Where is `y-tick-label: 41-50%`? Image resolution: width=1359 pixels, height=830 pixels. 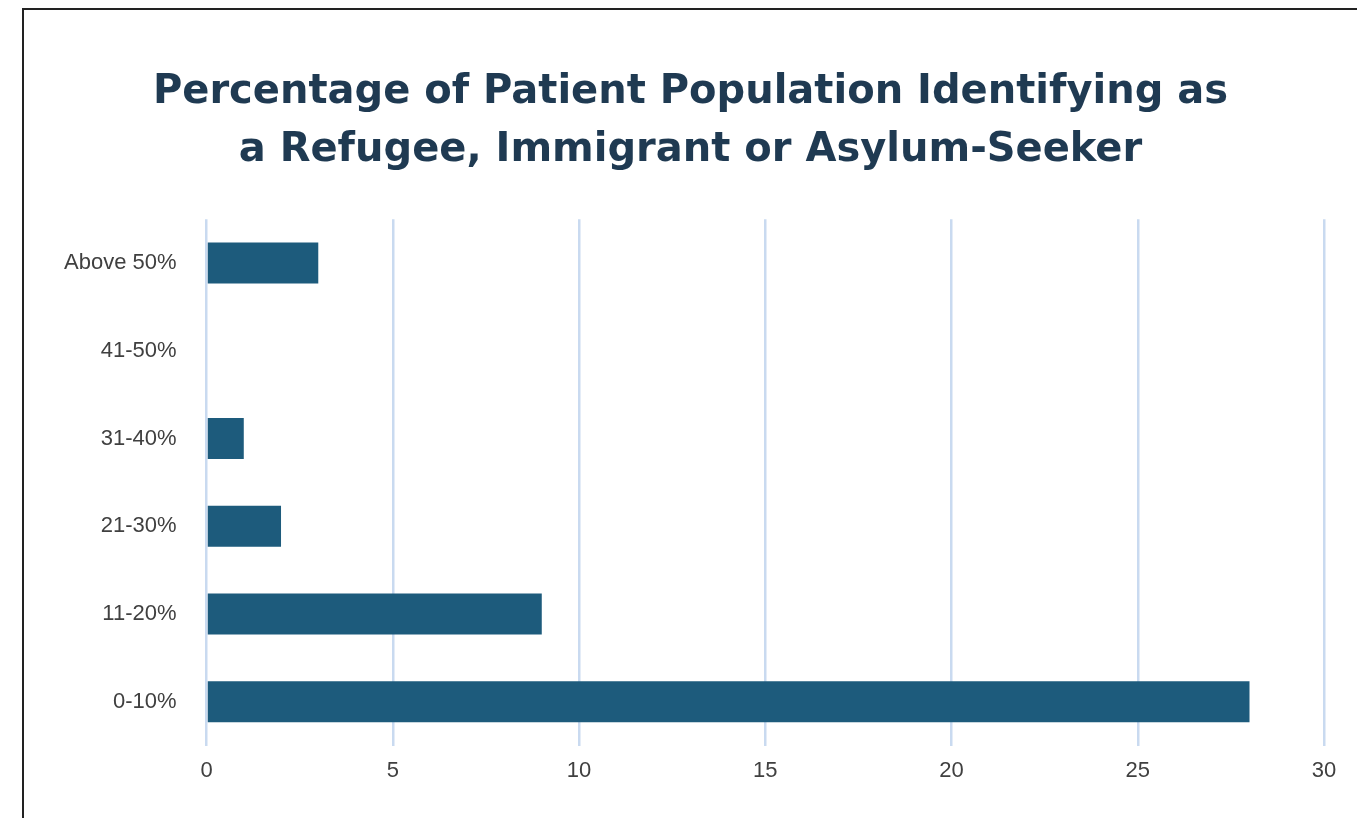 y-tick-label: 41-50% is located at coordinates (138, 349).